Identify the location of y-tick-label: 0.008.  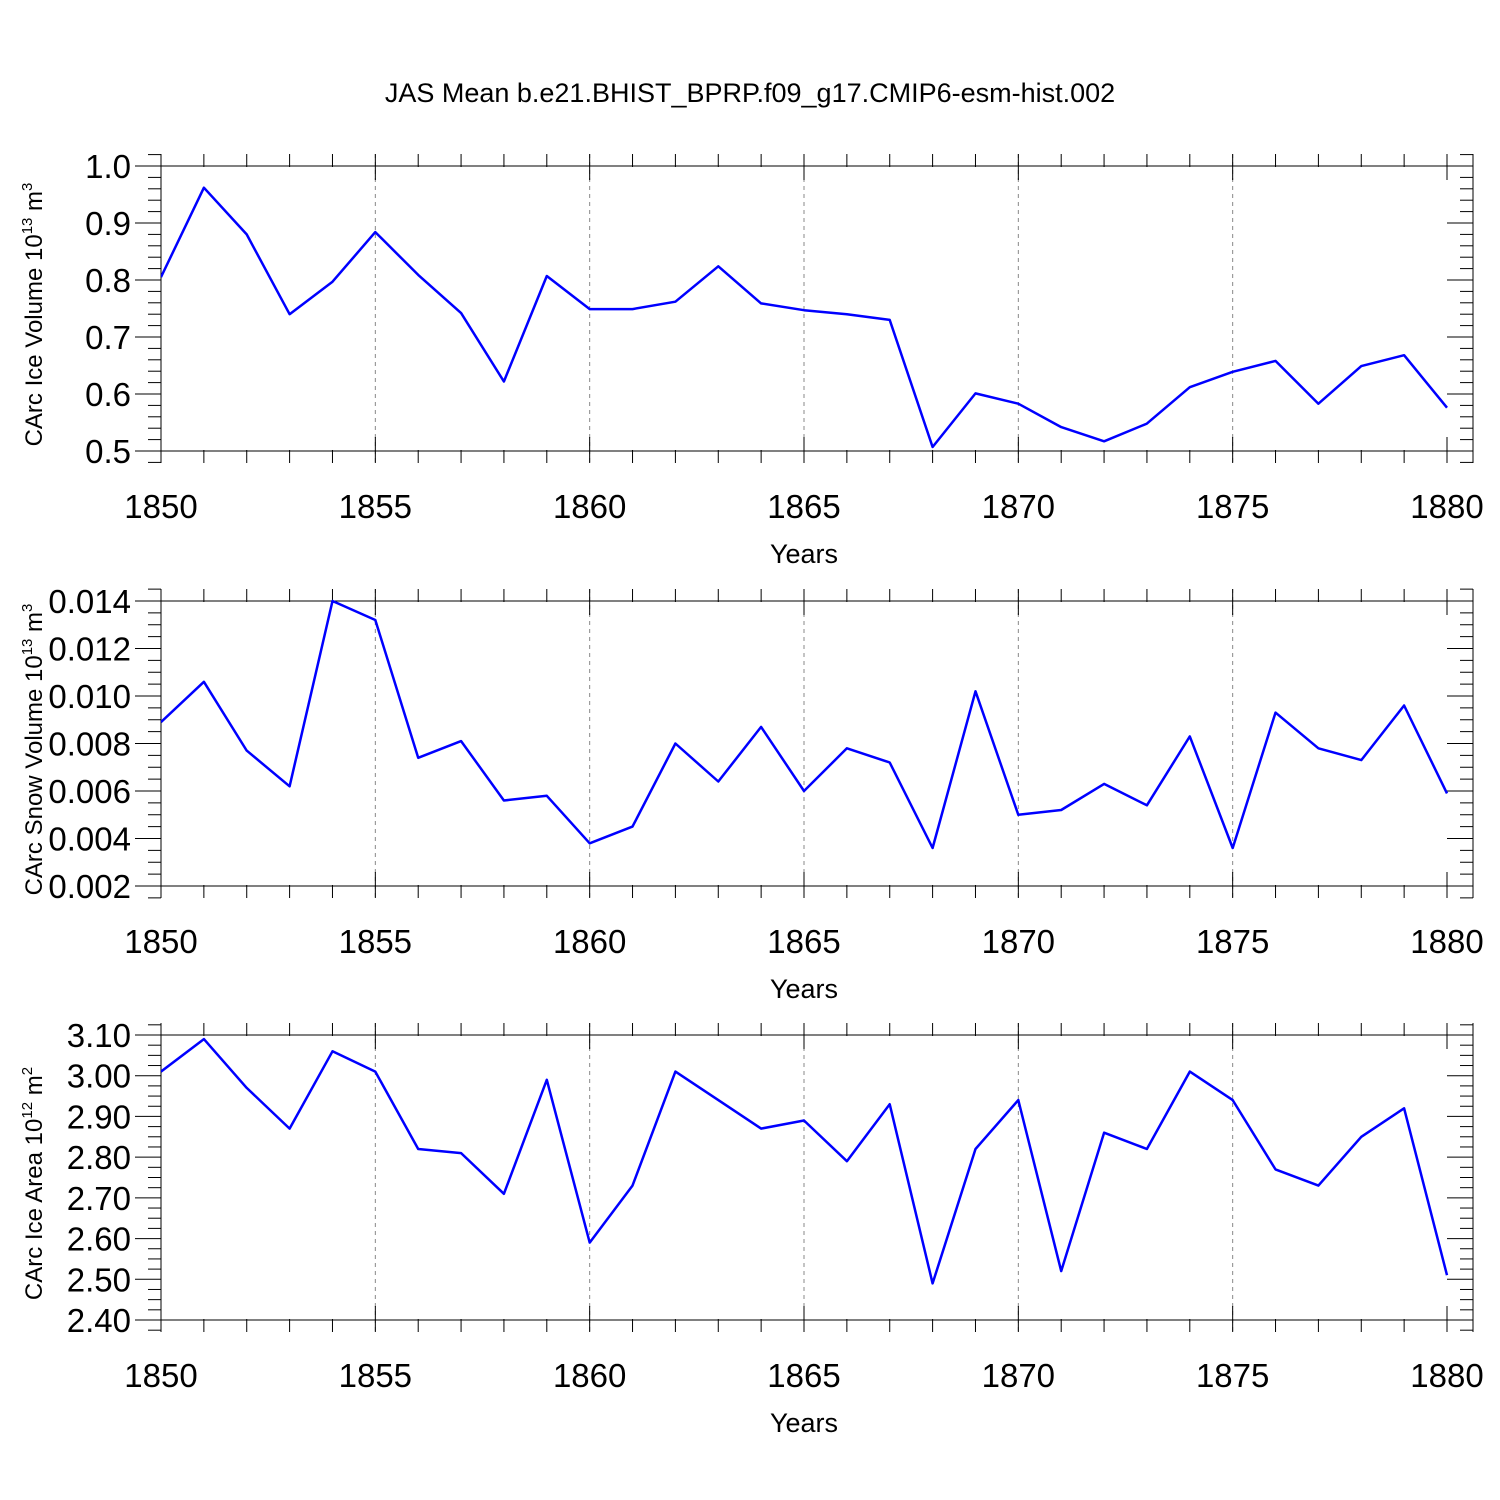
(89, 744).